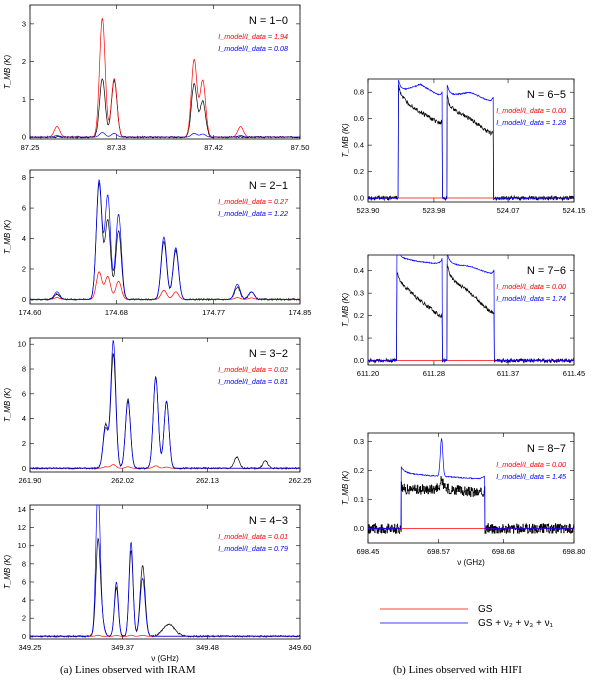  I want to click on panel-title: N = 3−2, so click(268, 354).